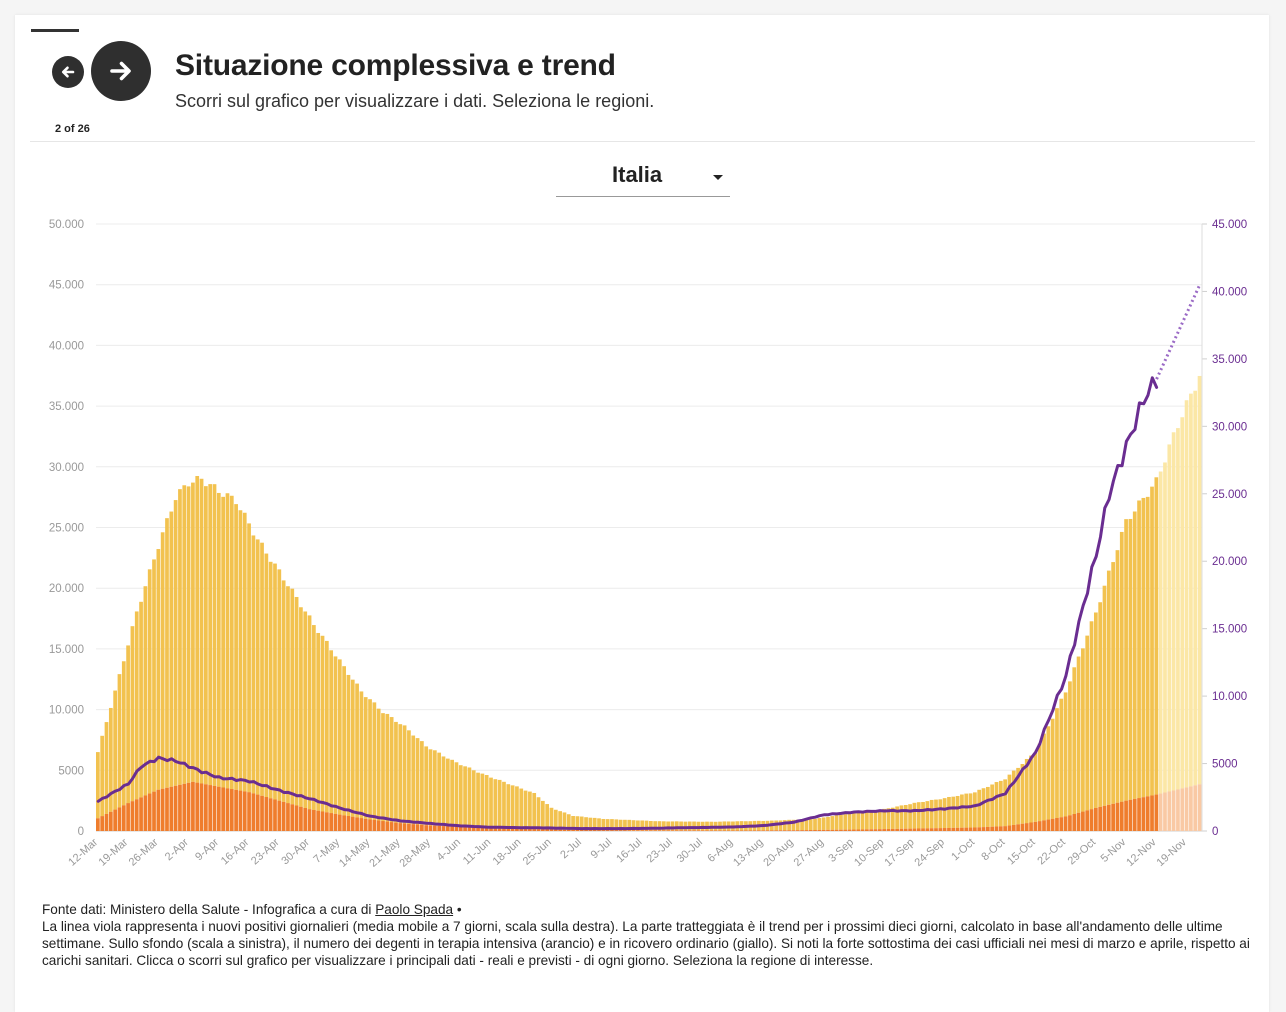 Image resolution: width=1286 pixels, height=1012 pixels. I want to click on y-left-tick-label: 45.000, so click(66, 286).